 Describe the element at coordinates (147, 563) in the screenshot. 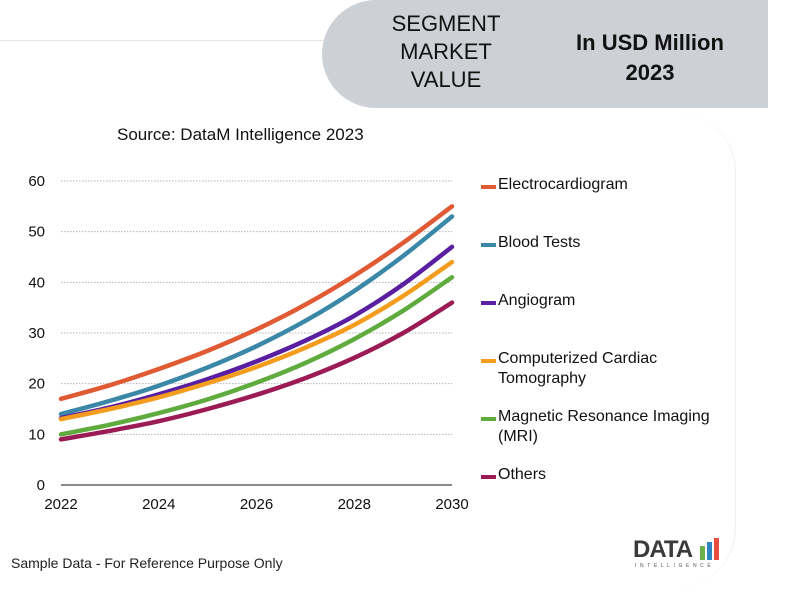

I see `sample-data-disclaimer: Sample Data - For Reference Purpose Only` at that location.